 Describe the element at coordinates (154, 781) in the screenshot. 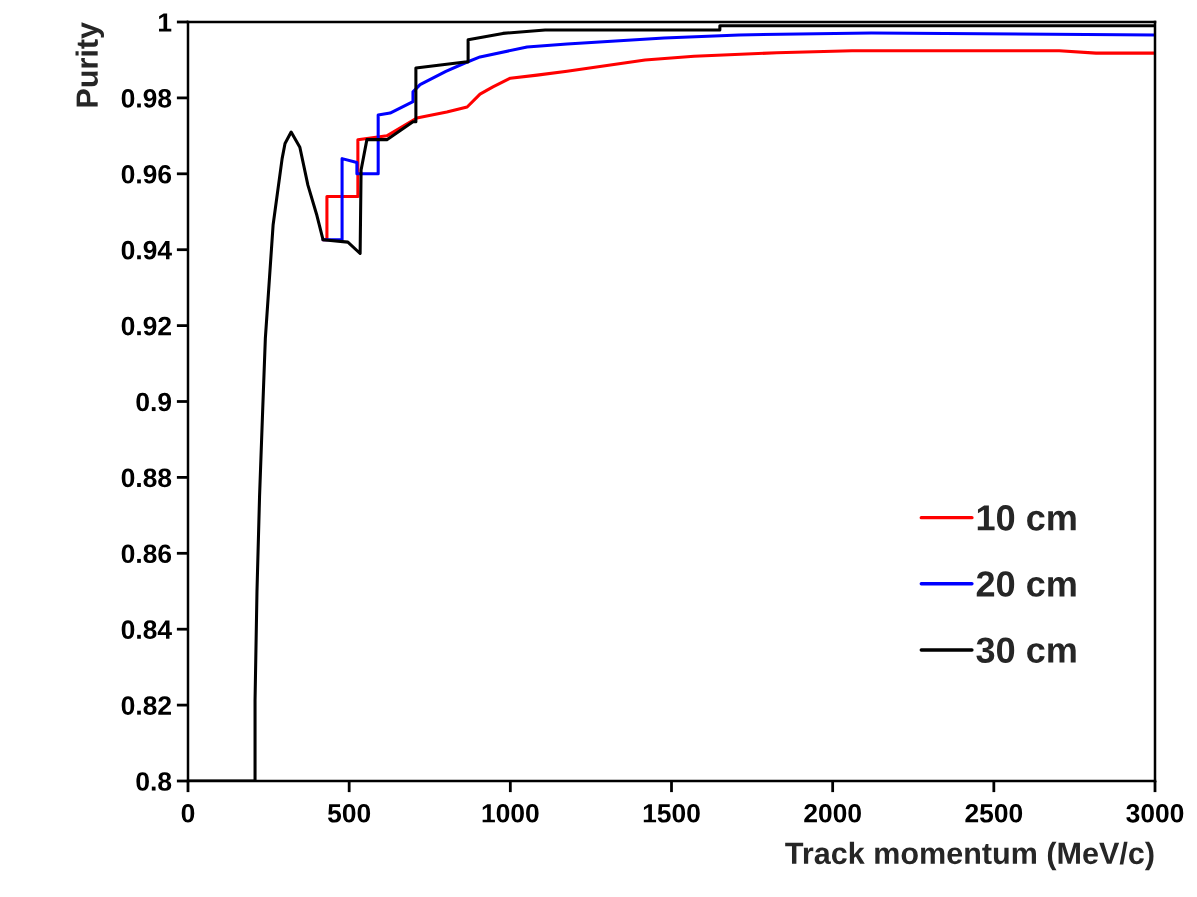

I see `y-tick-label: 0.8` at that location.